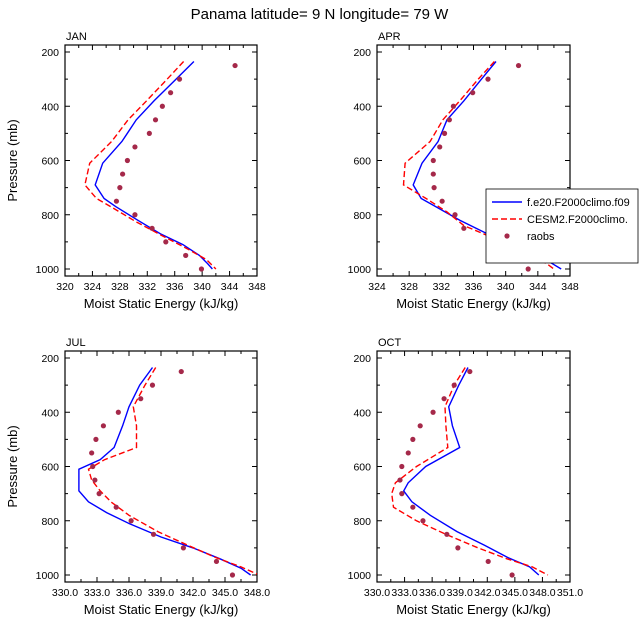  What do you see at coordinates (362, 413) in the screenshot?
I see `y-tick-label: 400` at bounding box center [362, 413].